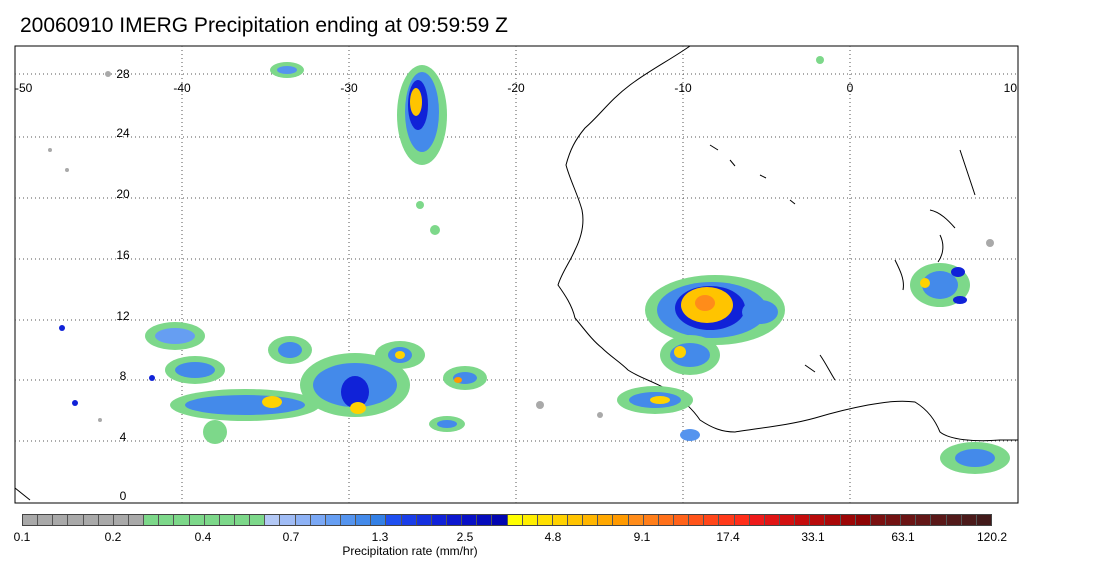  What do you see at coordinates (203, 537) in the screenshot?
I see `colorbar-tick-label: 0.4` at bounding box center [203, 537].